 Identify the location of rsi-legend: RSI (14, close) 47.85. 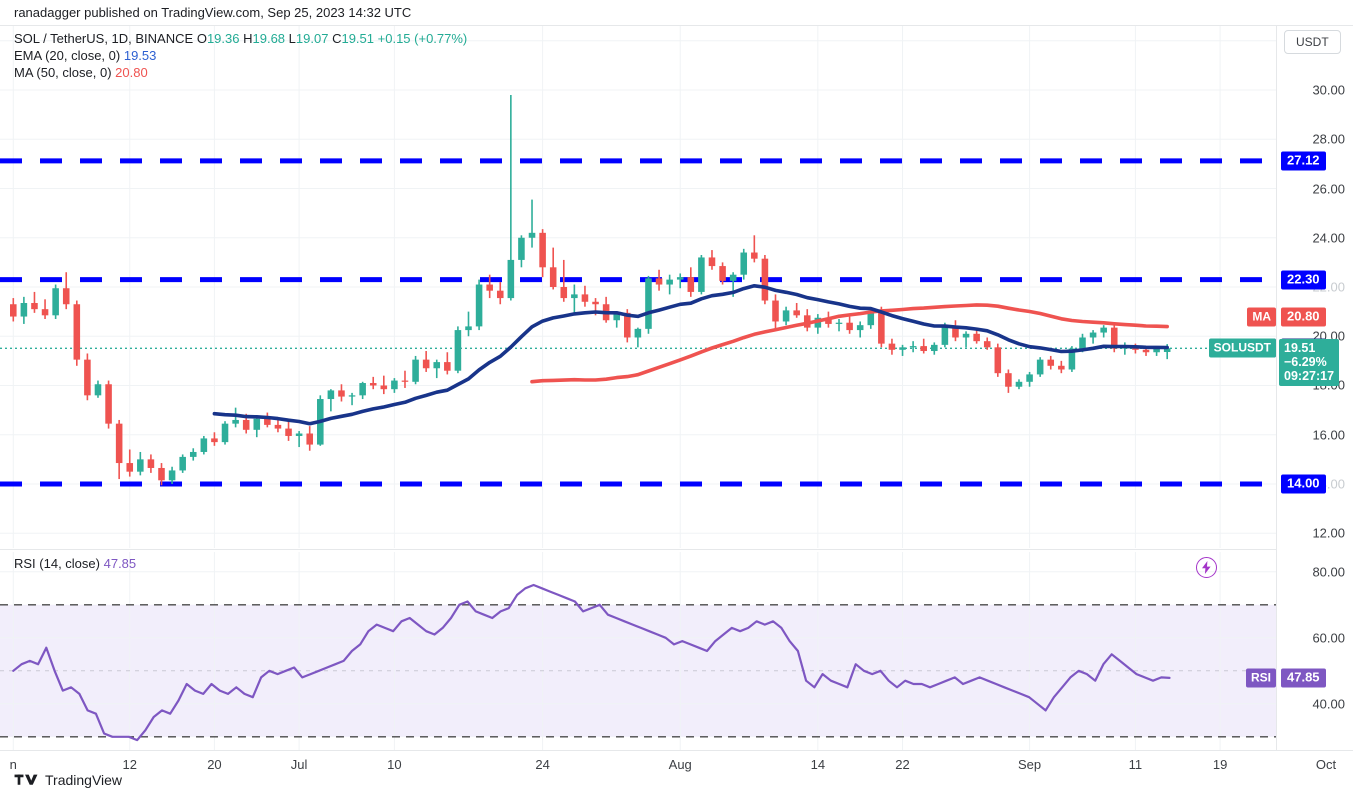
(75, 563).